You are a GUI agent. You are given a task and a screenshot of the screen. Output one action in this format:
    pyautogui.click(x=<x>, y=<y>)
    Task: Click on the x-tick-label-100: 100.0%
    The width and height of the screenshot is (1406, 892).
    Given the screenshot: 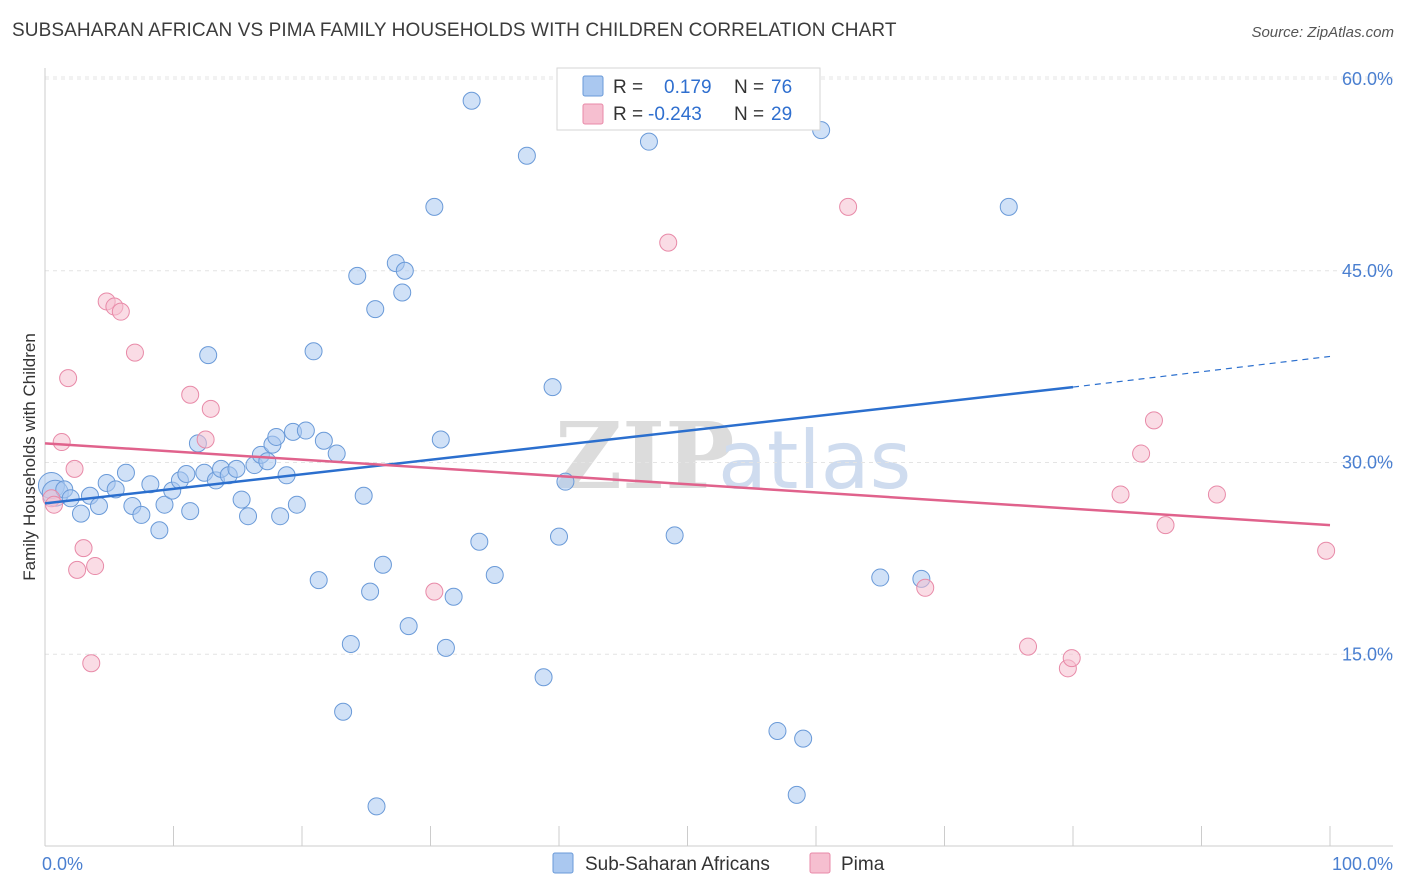 What is the action you would take?
    pyautogui.click(x=1362, y=864)
    